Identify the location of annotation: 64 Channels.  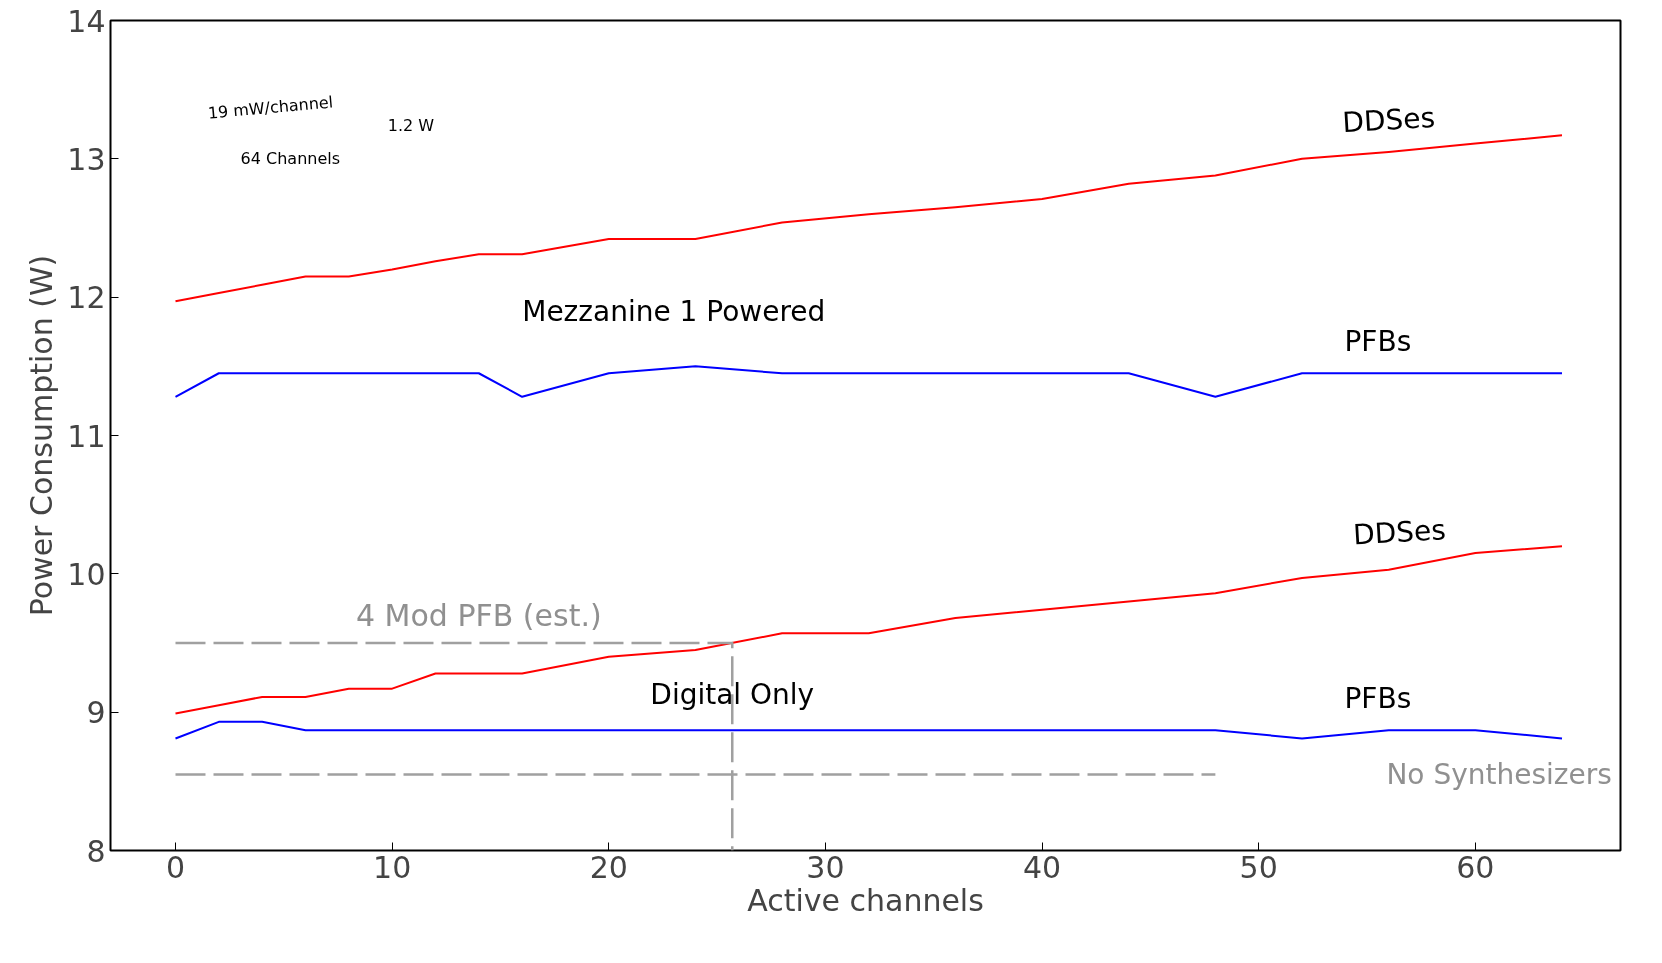
(290, 159).